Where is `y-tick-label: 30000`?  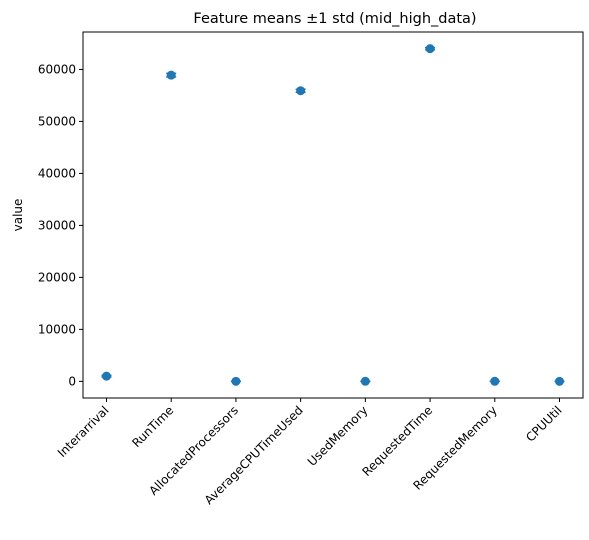 y-tick-label: 30000 is located at coordinates (57, 225).